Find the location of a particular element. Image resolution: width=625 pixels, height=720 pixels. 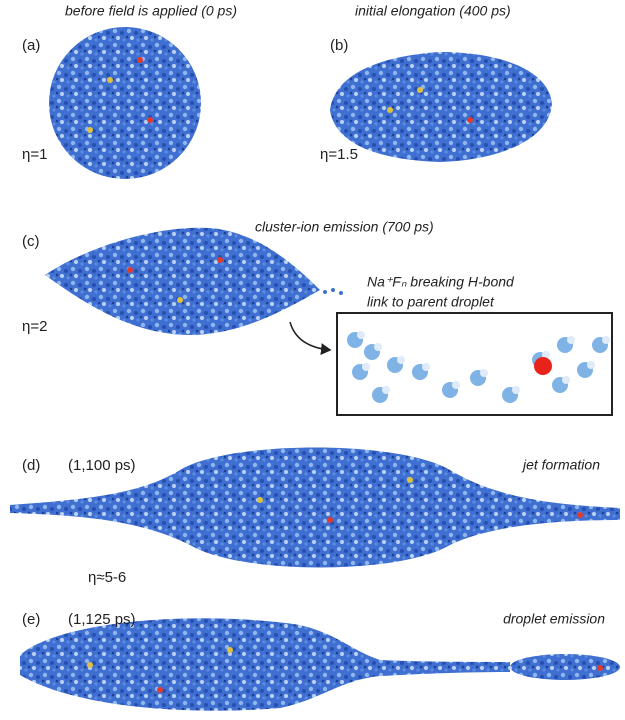

panel-tag: (c) is located at coordinates (31, 241).